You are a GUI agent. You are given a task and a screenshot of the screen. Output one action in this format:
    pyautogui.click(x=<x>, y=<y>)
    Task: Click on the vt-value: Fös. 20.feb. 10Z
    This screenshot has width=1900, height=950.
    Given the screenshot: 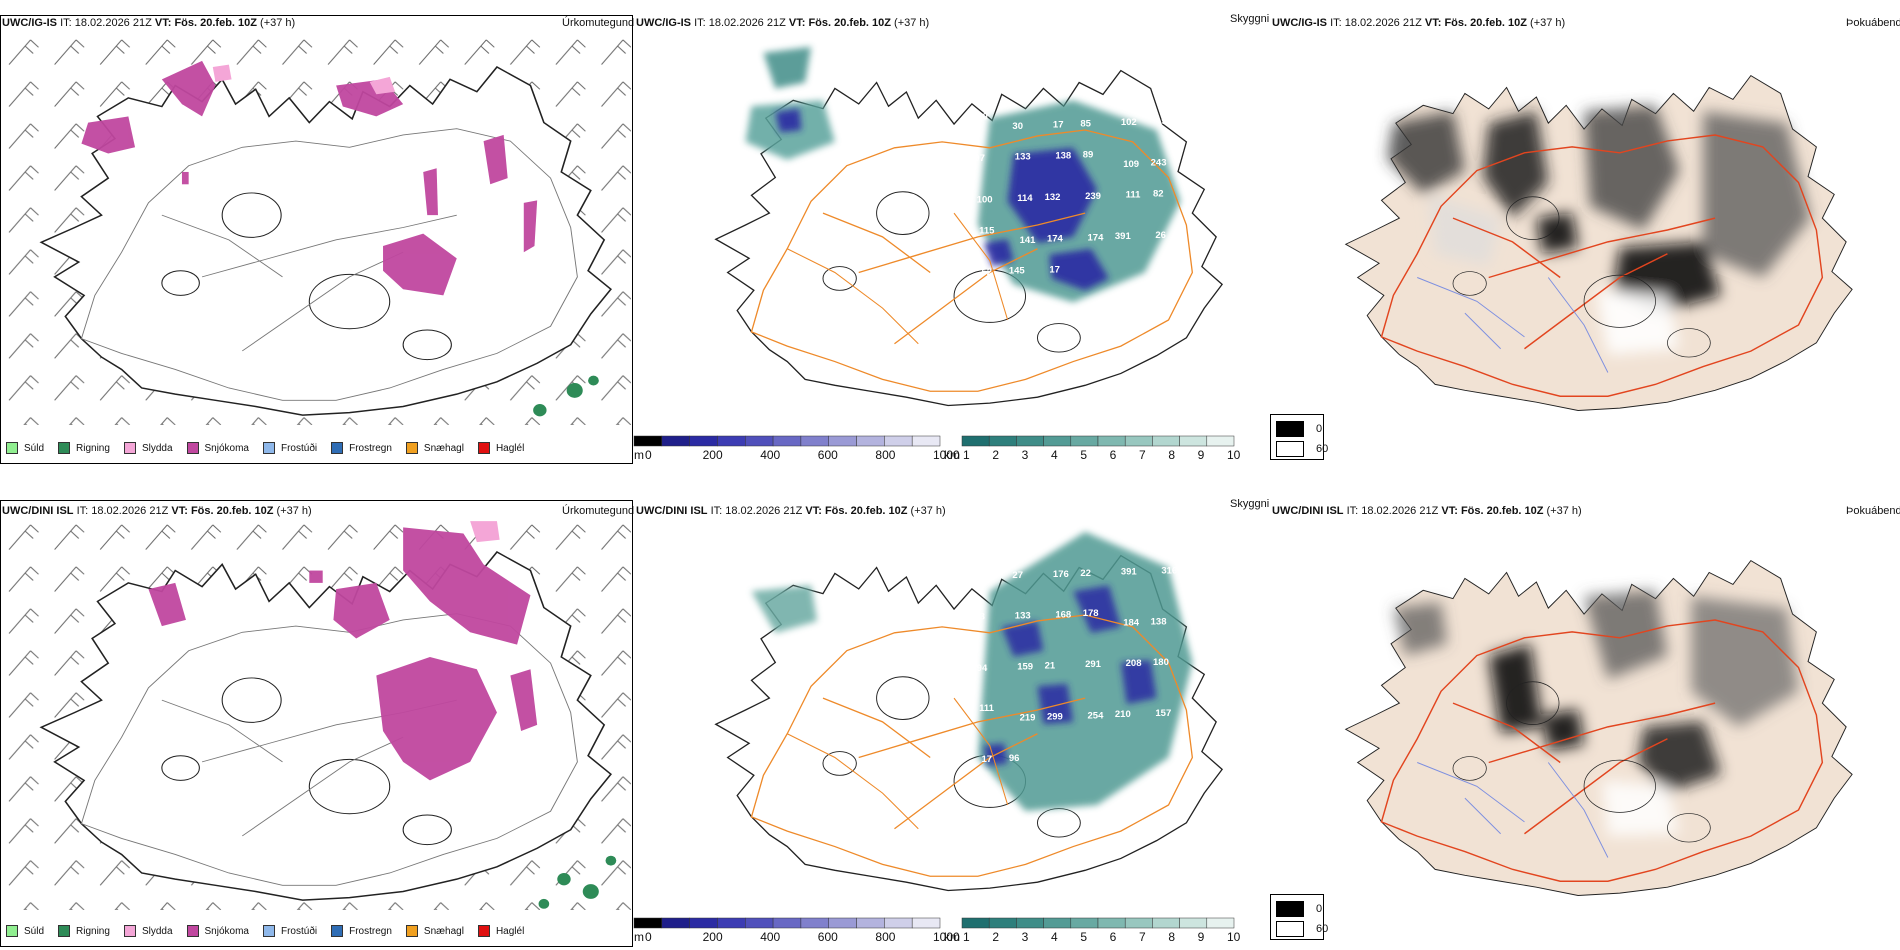 What is the action you would take?
    pyautogui.click(x=232, y=511)
    